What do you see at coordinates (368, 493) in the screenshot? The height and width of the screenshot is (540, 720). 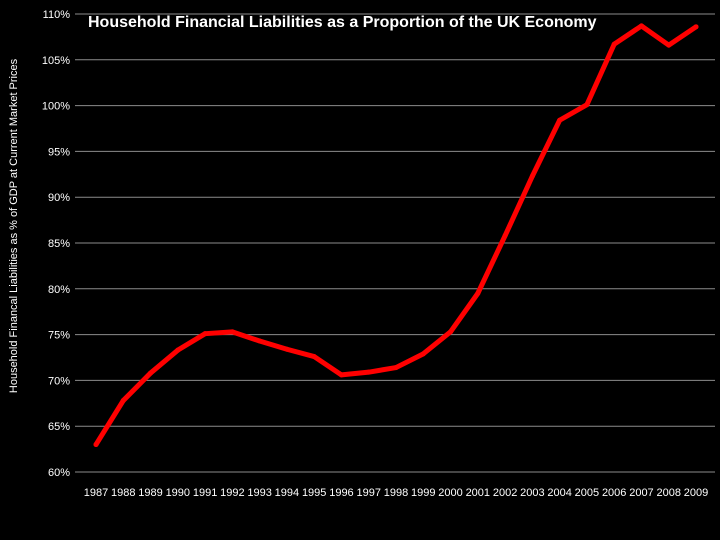 I see `x-tick-label: 1997` at bounding box center [368, 493].